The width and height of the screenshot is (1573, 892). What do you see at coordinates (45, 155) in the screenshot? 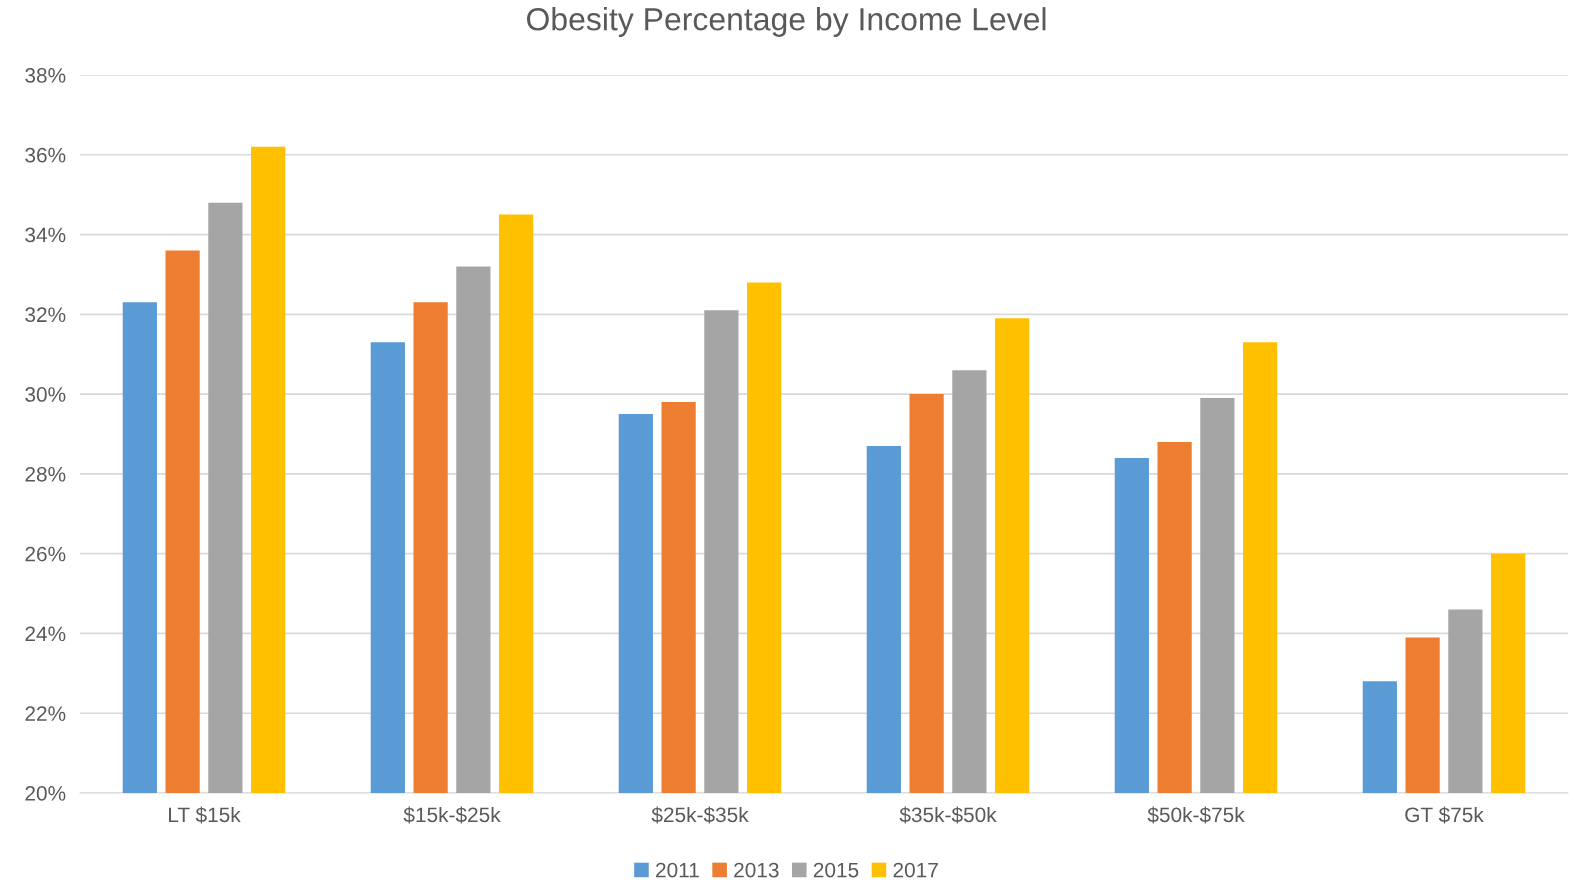
I see `y-tick-label: 36%` at bounding box center [45, 155].